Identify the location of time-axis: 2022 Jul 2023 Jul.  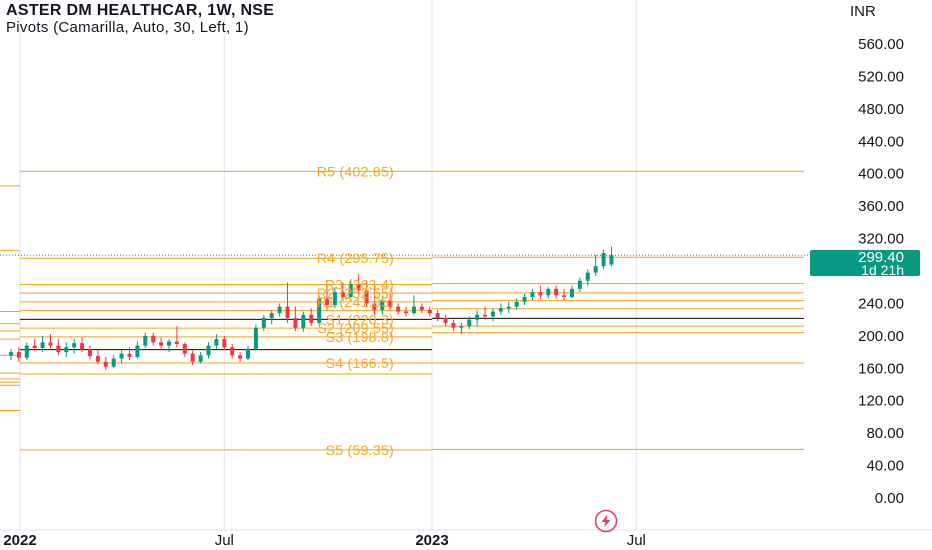
(324, 540).